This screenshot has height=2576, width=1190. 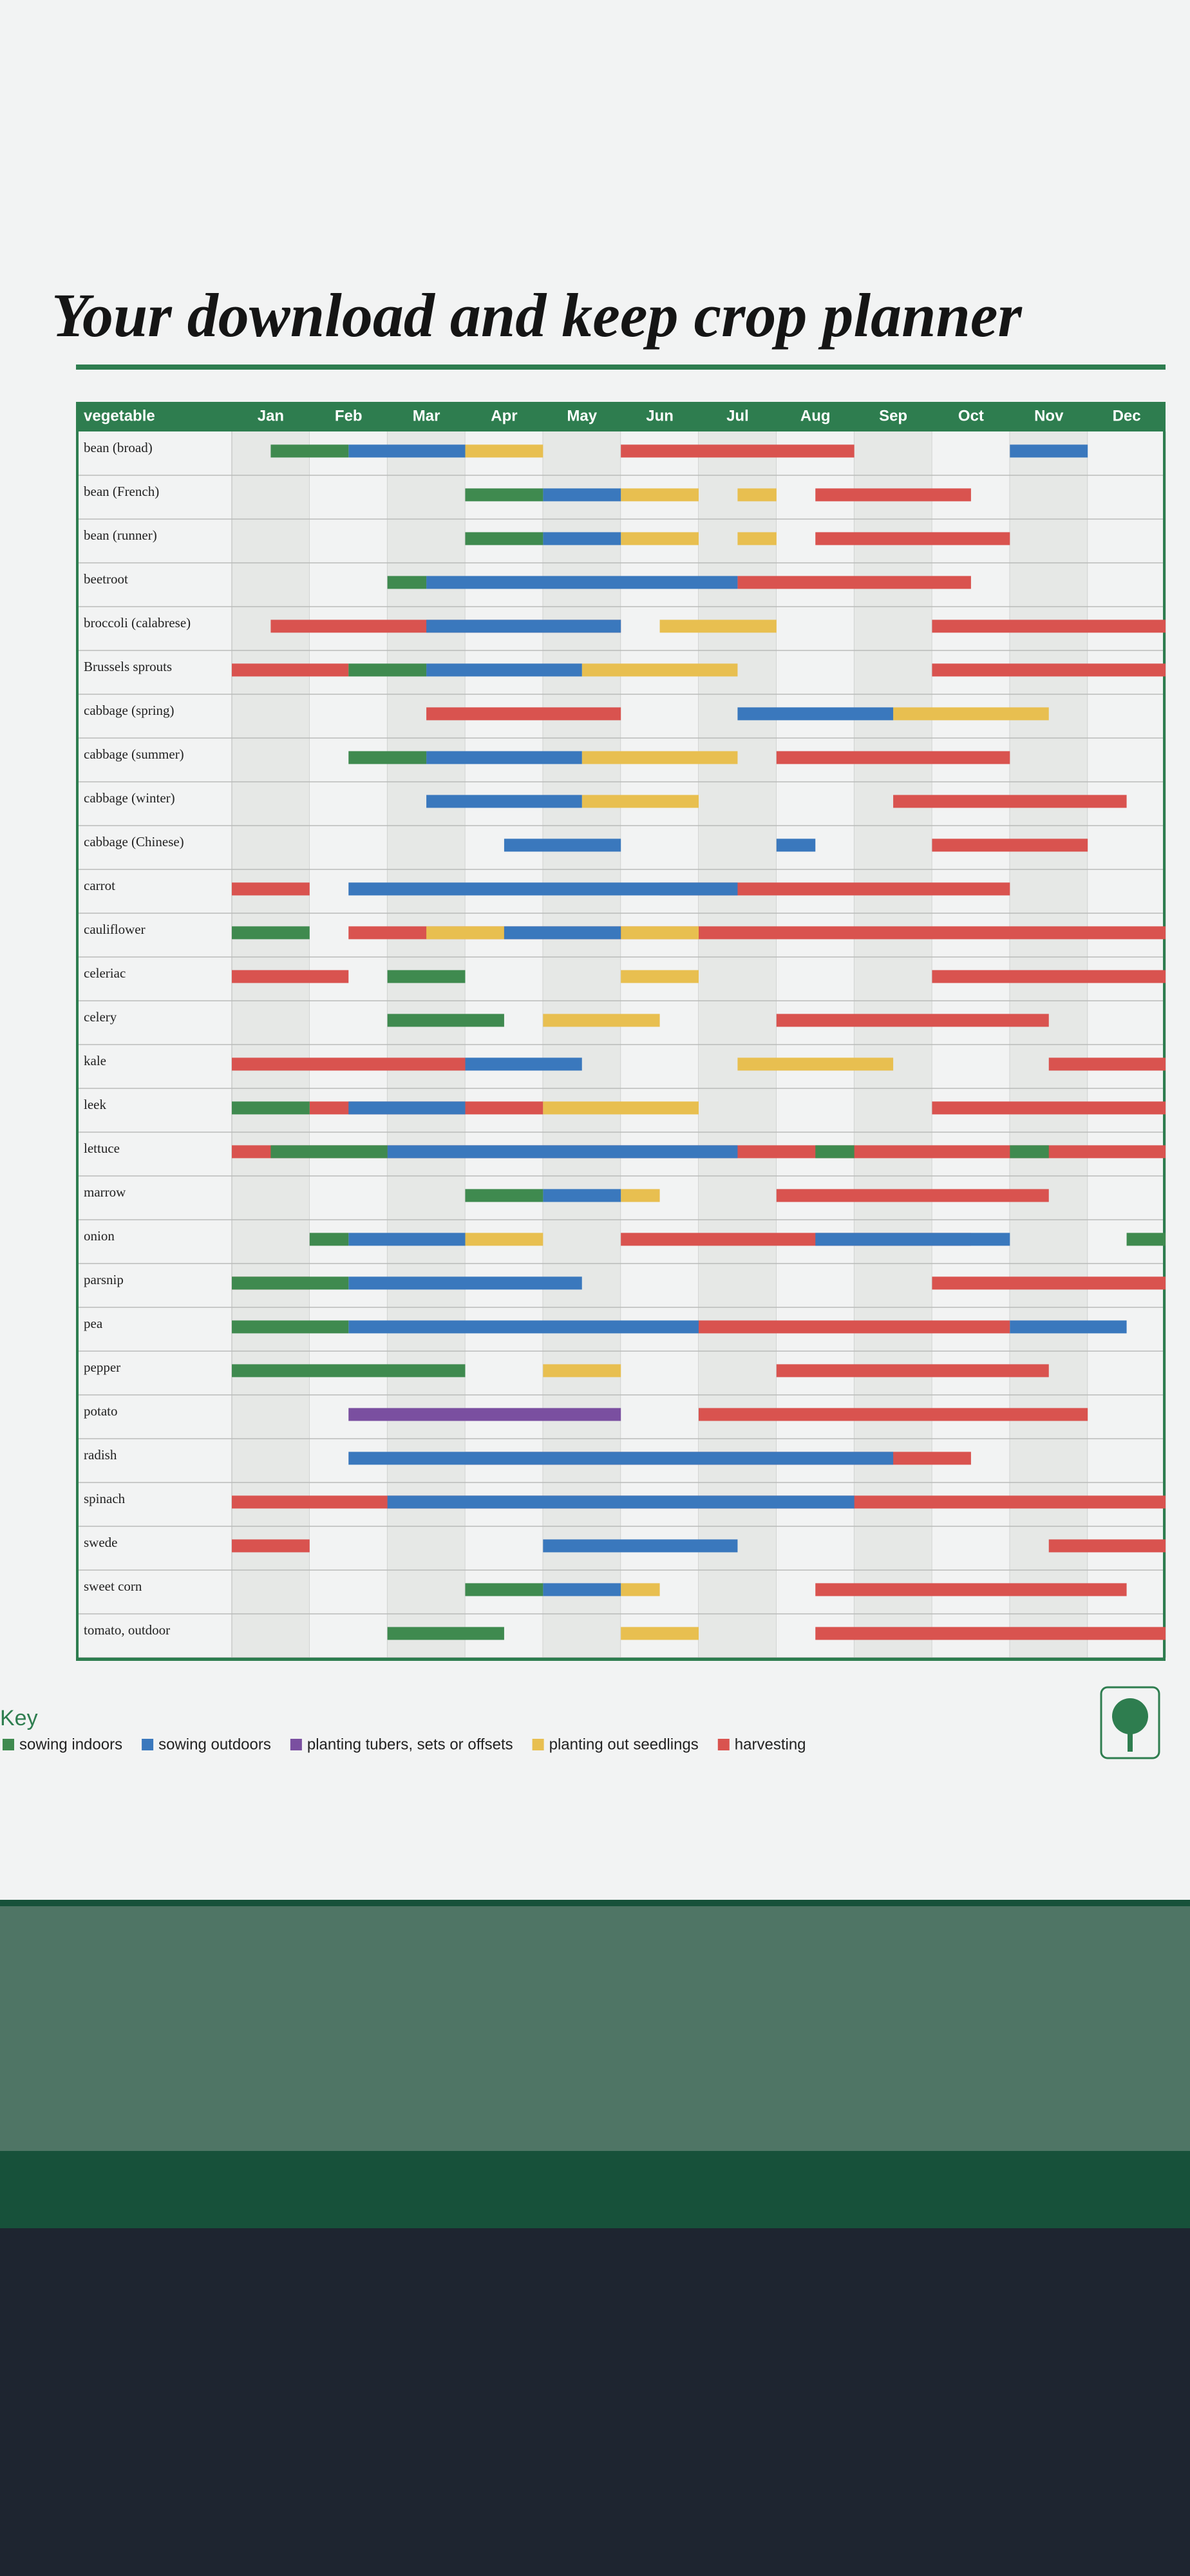 What do you see at coordinates (621, 1659) in the screenshot?
I see `table-bottom` at bounding box center [621, 1659].